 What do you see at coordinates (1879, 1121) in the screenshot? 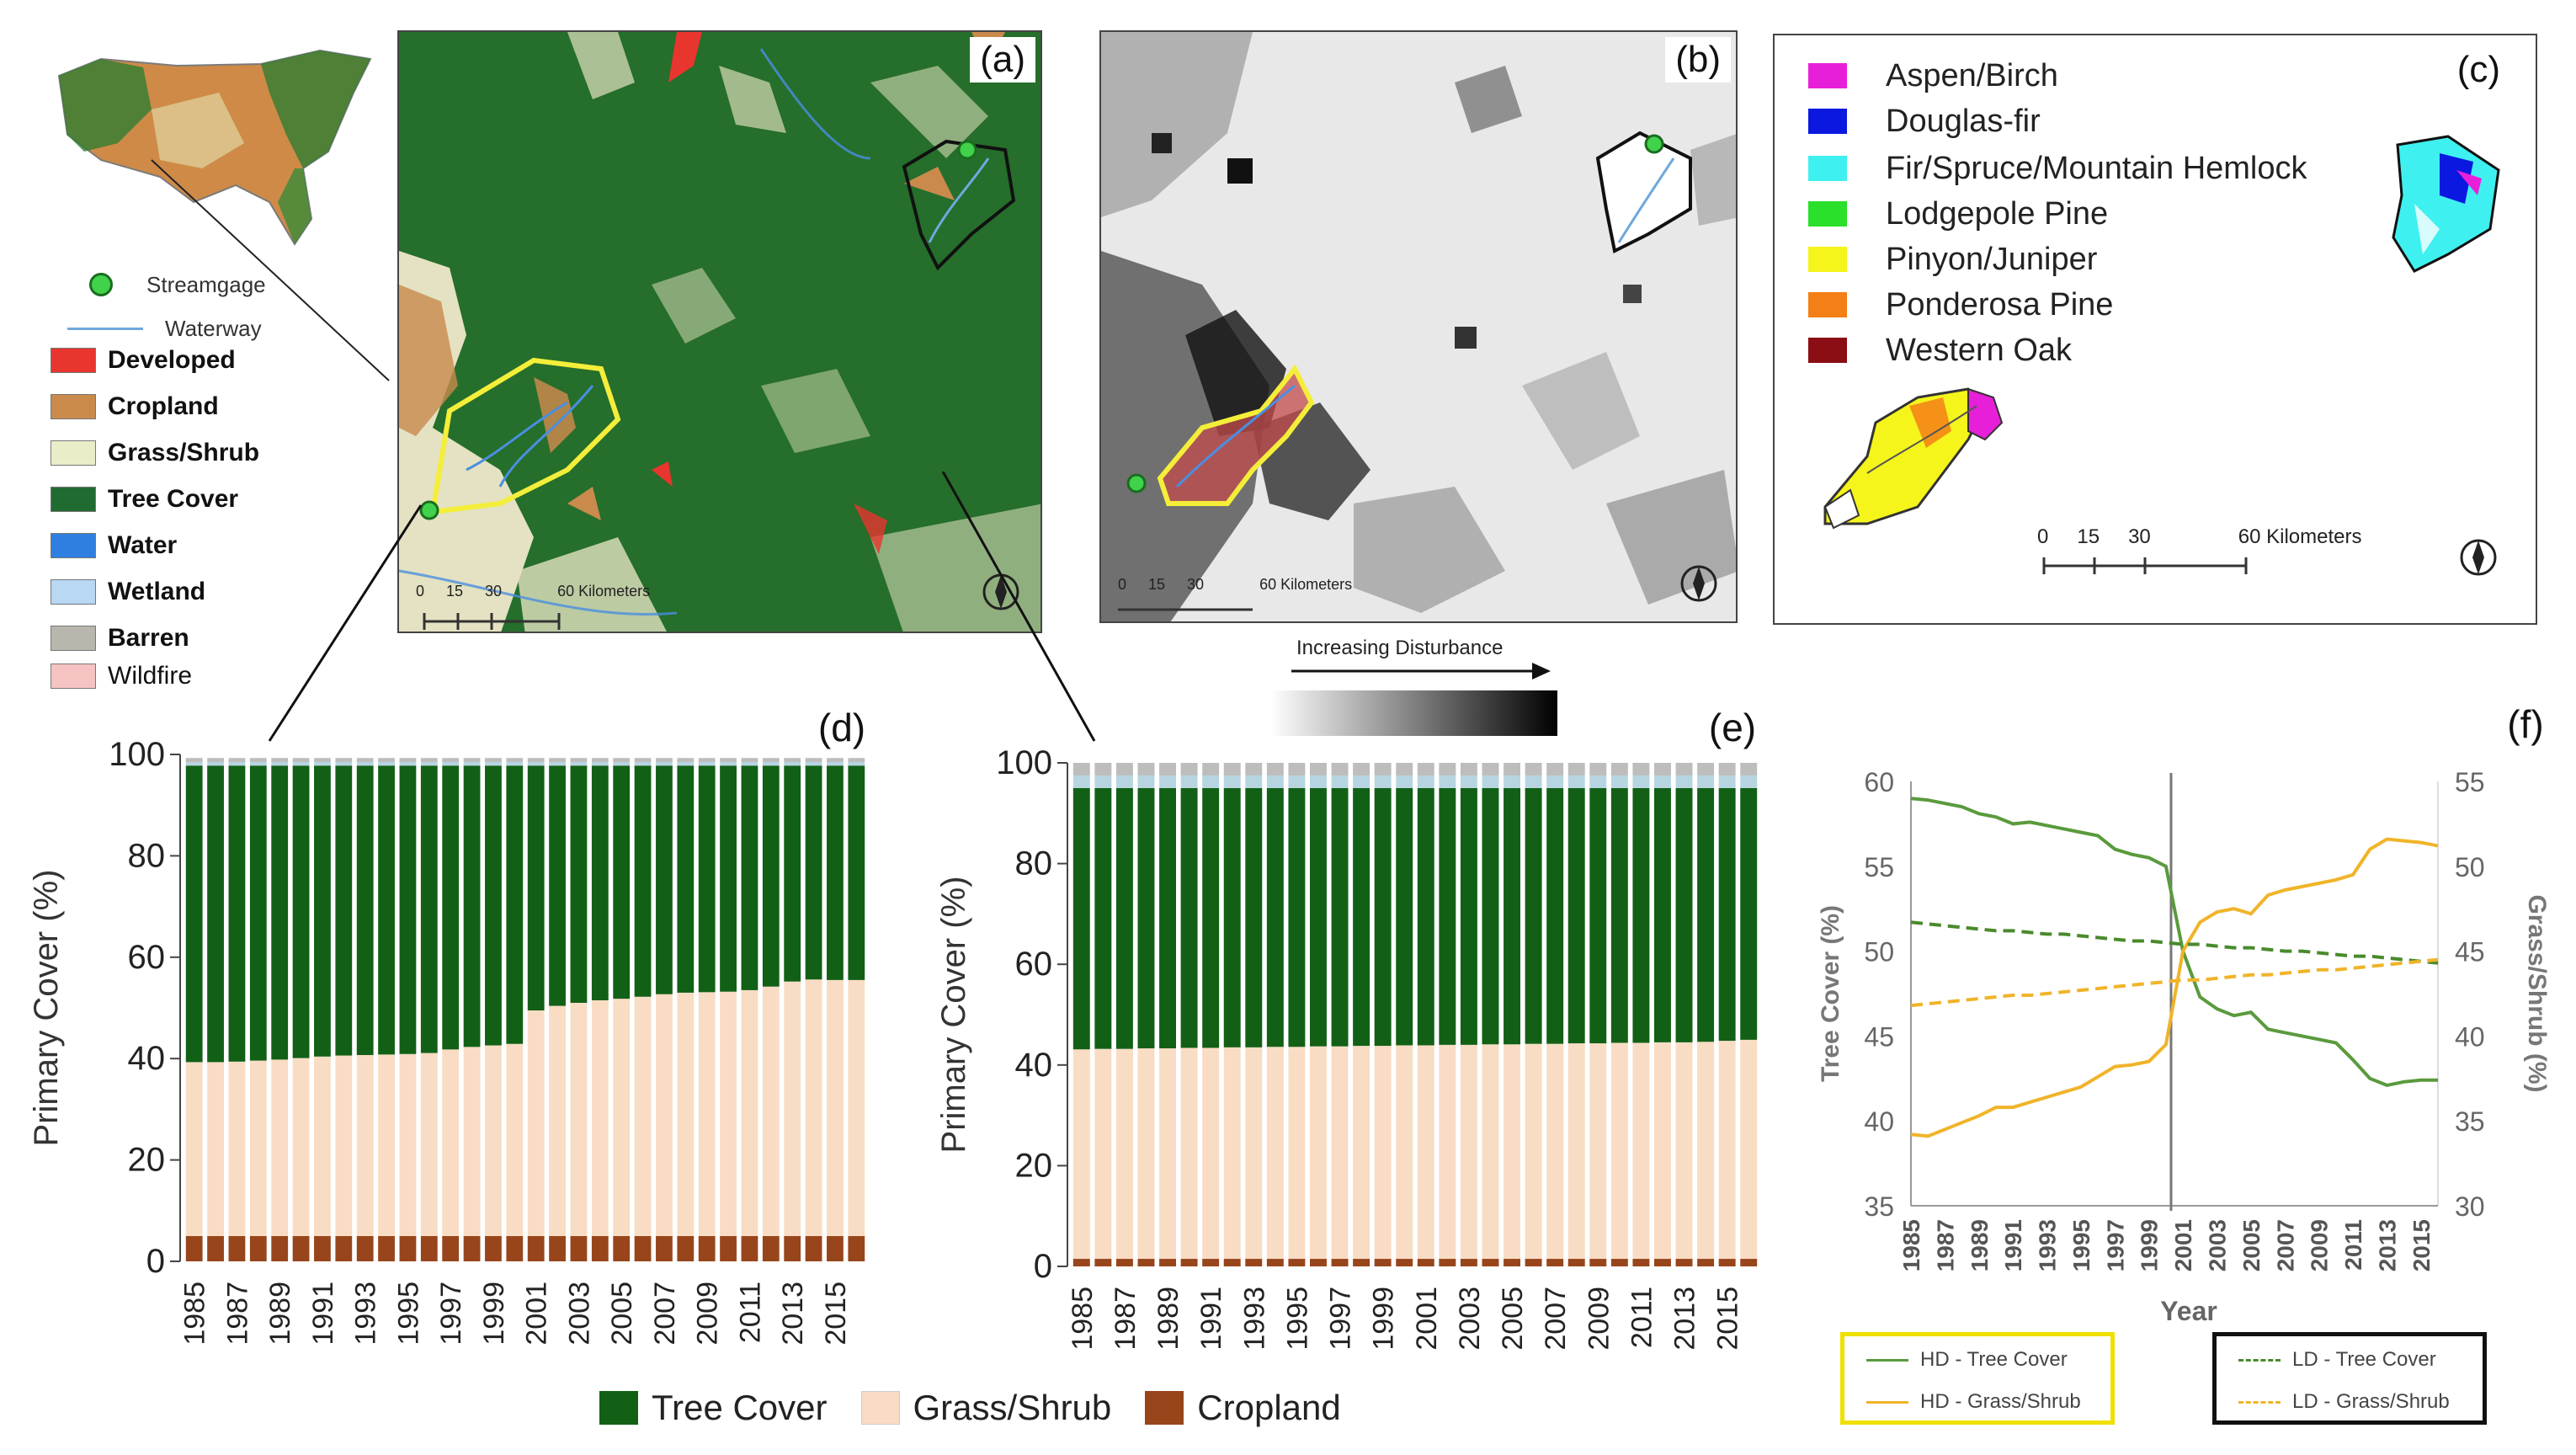
I see `y-tick-label-left: 40` at bounding box center [1879, 1121].